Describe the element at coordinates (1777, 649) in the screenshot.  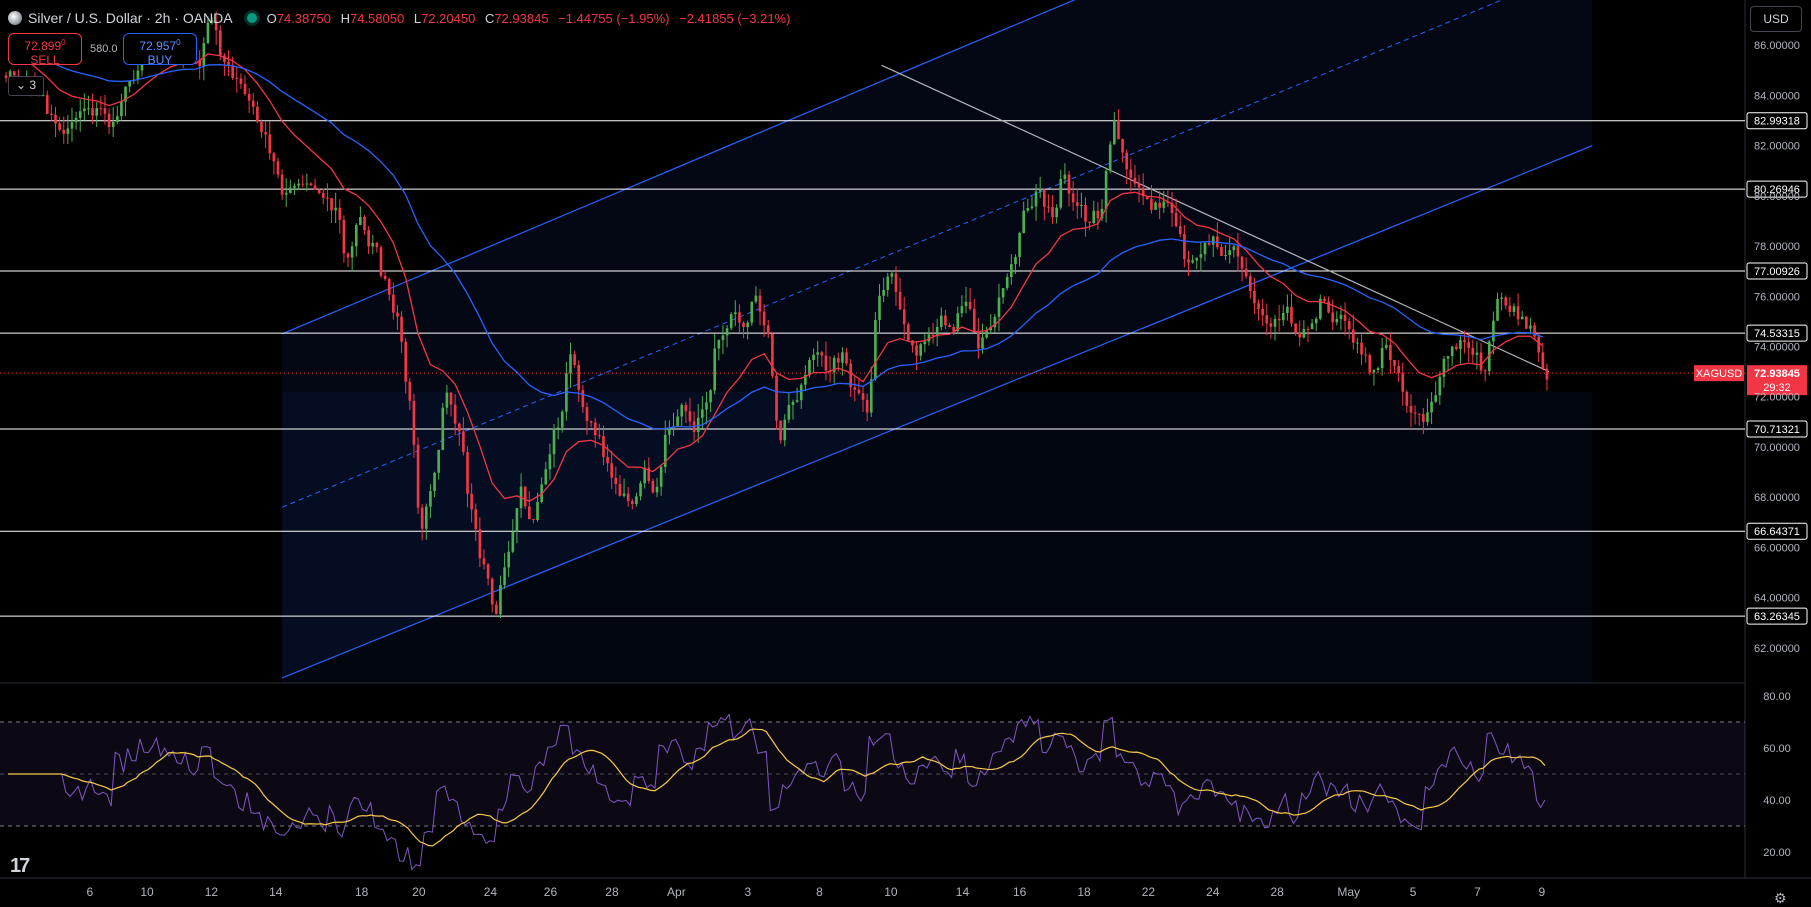
I see `price-tick-label: 62.00000` at that location.